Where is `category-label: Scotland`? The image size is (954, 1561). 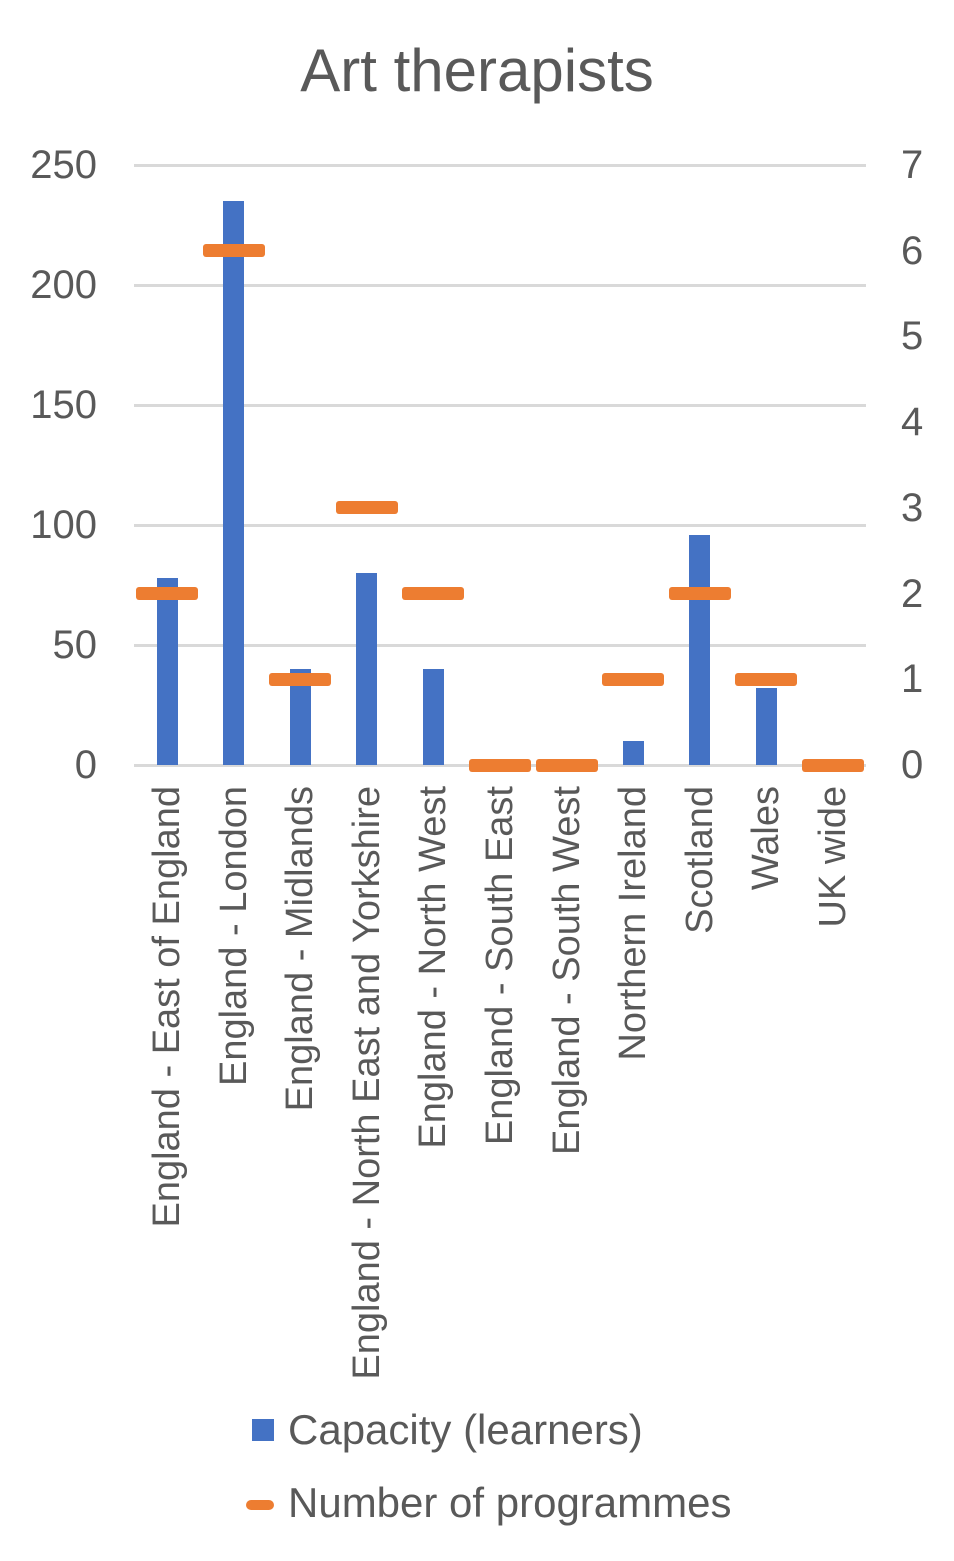 category-label: Scotland is located at coordinates (699, 860).